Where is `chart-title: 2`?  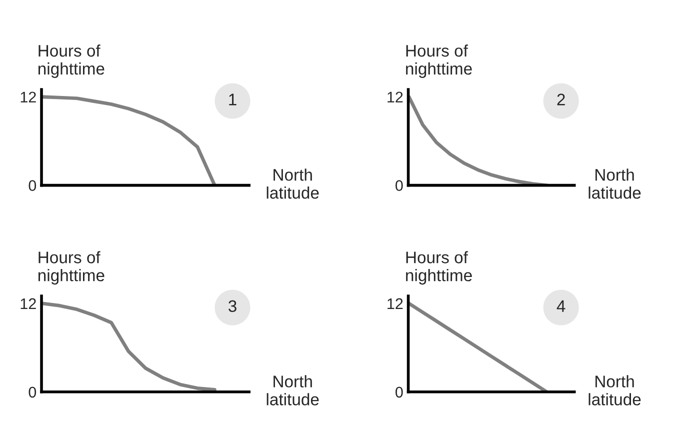 chart-title: 2 is located at coordinates (561, 100).